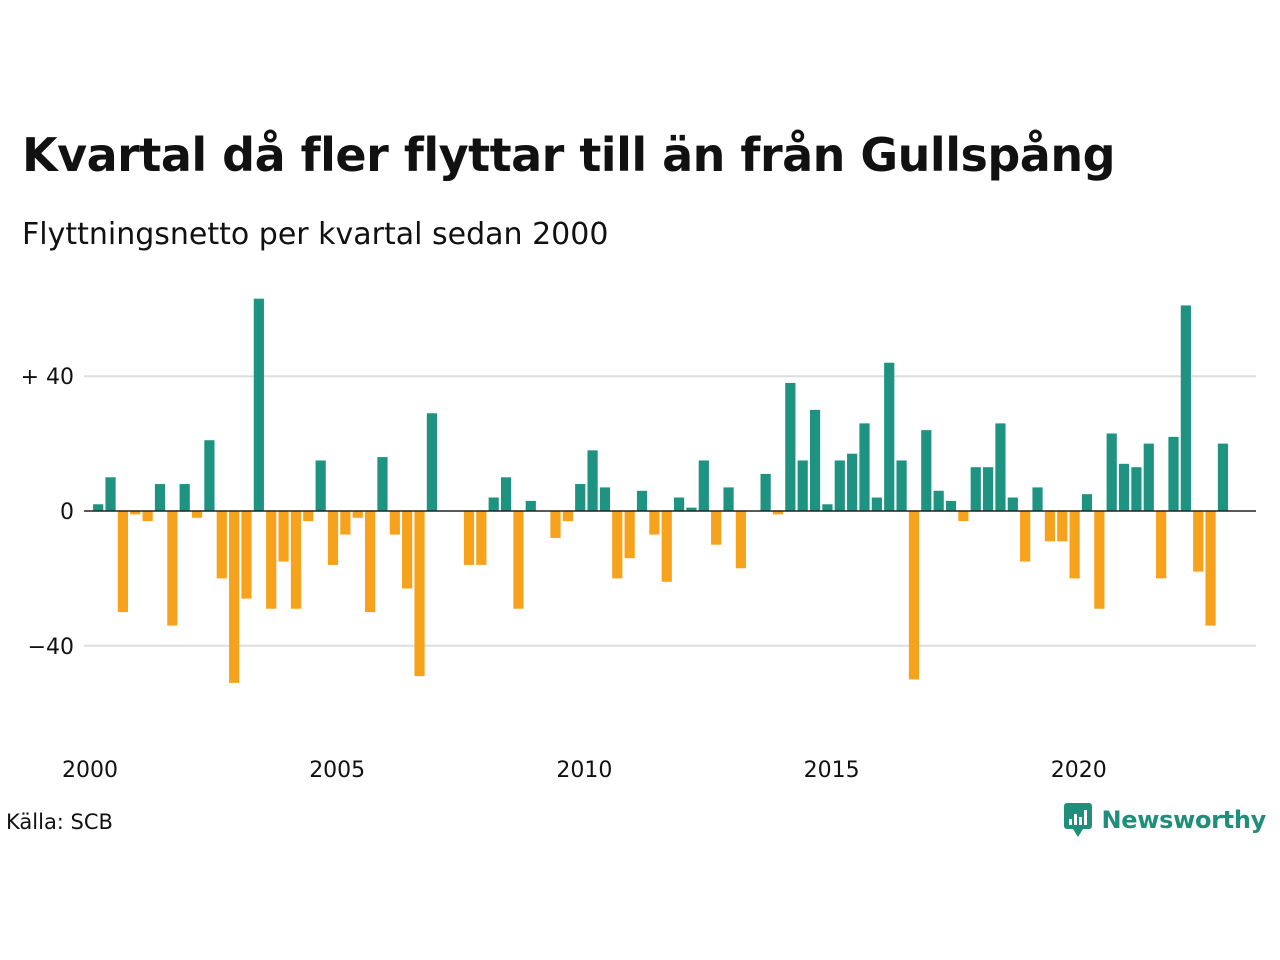 This screenshot has height=960, width=1280. Describe the element at coordinates (67, 512) in the screenshot. I see `y-tick-label: 0` at that location.